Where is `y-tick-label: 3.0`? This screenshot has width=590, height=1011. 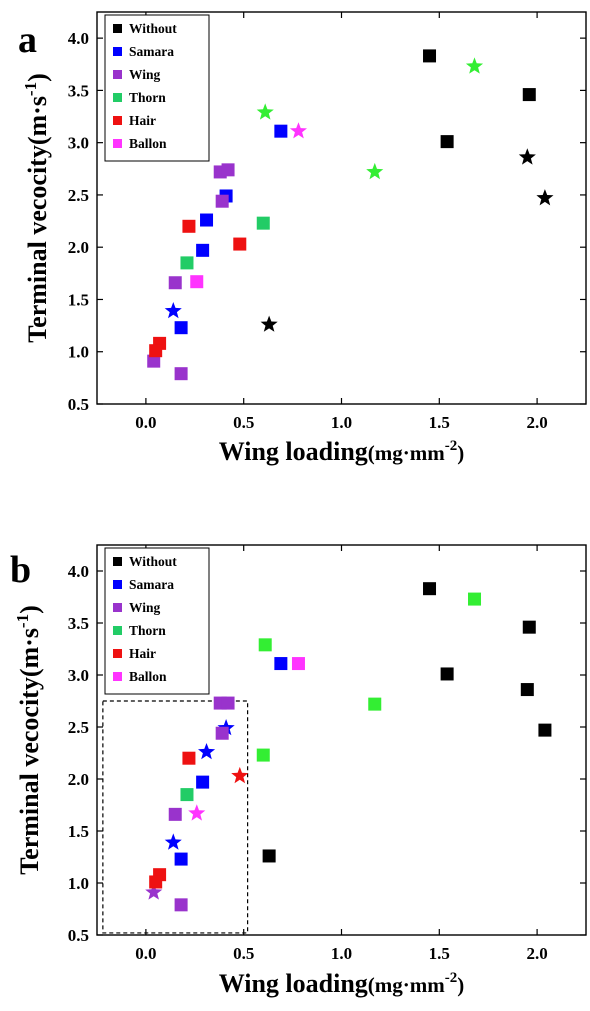
y-tick-label: 3.0 is located at coordinates (78, 675).